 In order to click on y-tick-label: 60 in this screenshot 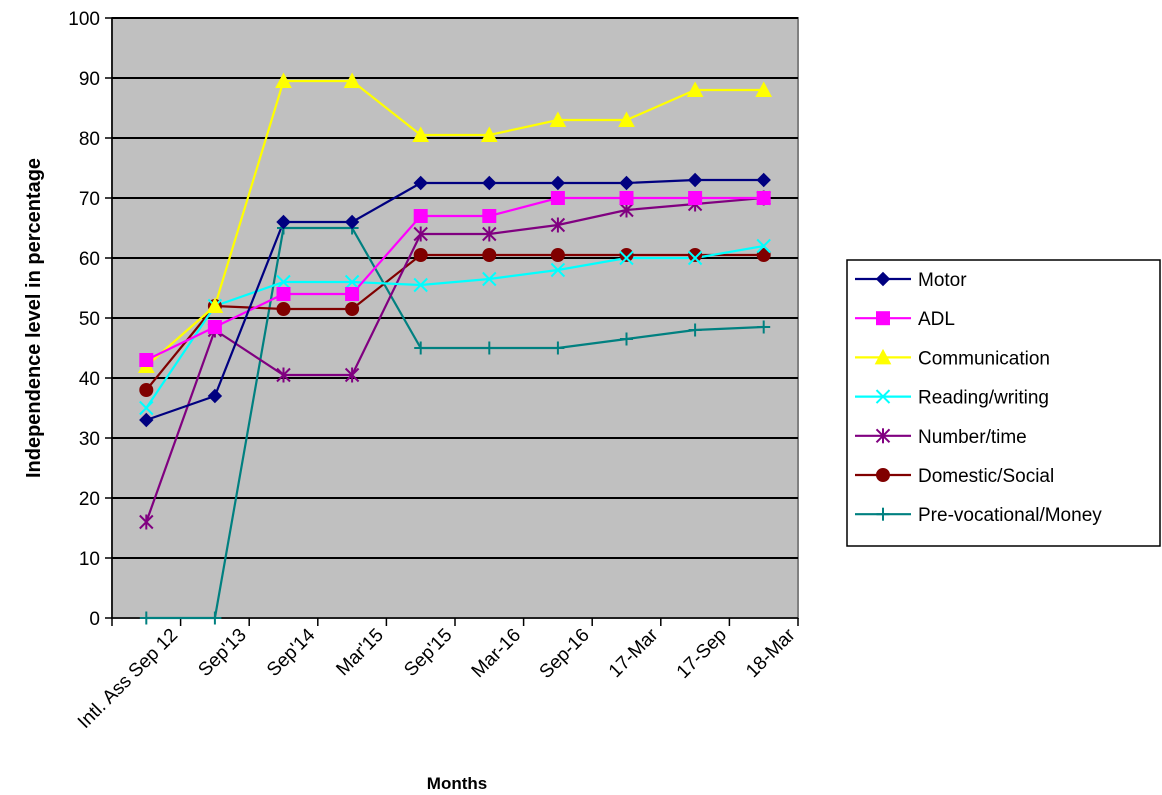, I will do `click(89, 259)`.